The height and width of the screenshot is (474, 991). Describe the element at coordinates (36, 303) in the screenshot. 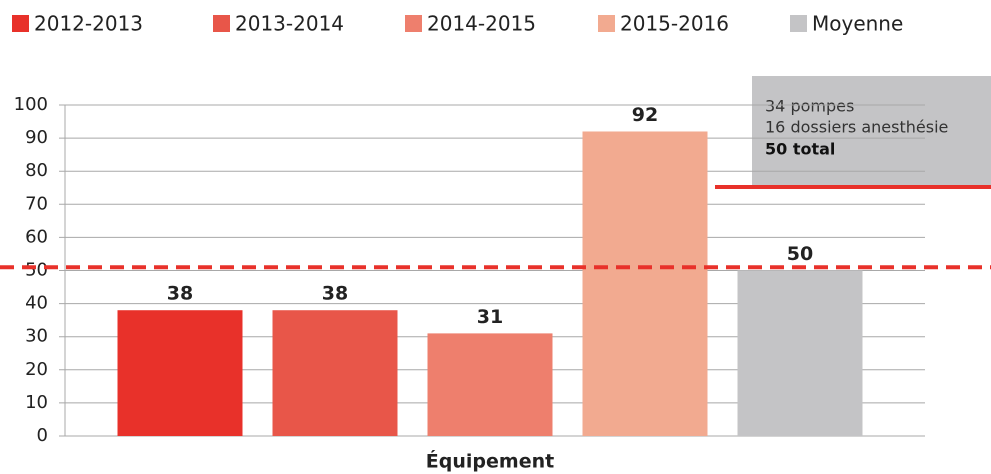

I see `y-tick-label: 40` at that location.